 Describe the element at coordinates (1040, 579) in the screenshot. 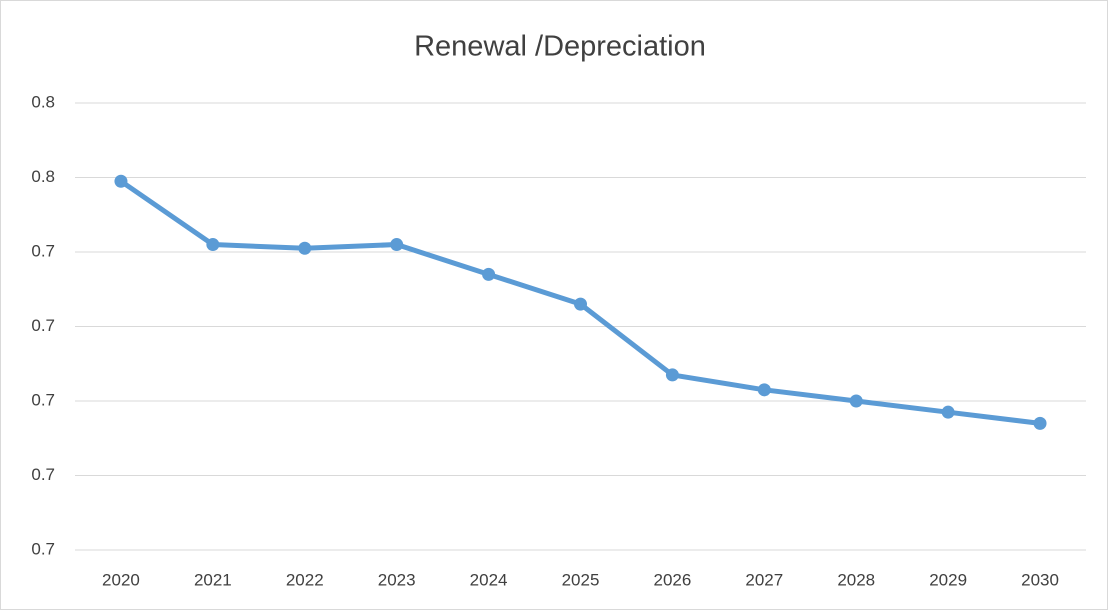

I see `x-tick-label: 2030` at that location.